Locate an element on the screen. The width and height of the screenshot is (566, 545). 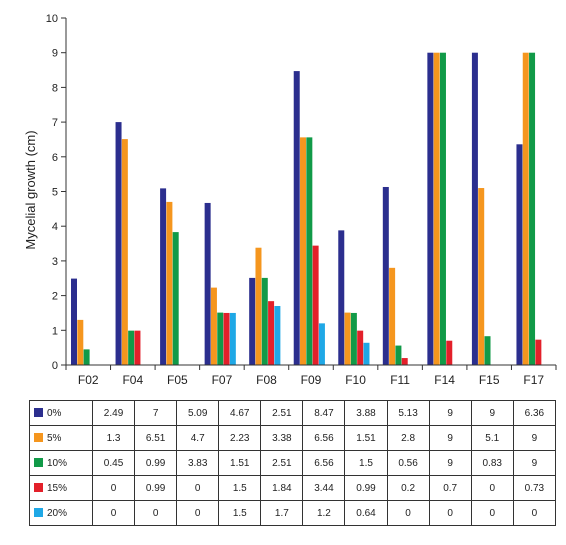
y-tick-label: 9 is located at coordinates (55, 54).